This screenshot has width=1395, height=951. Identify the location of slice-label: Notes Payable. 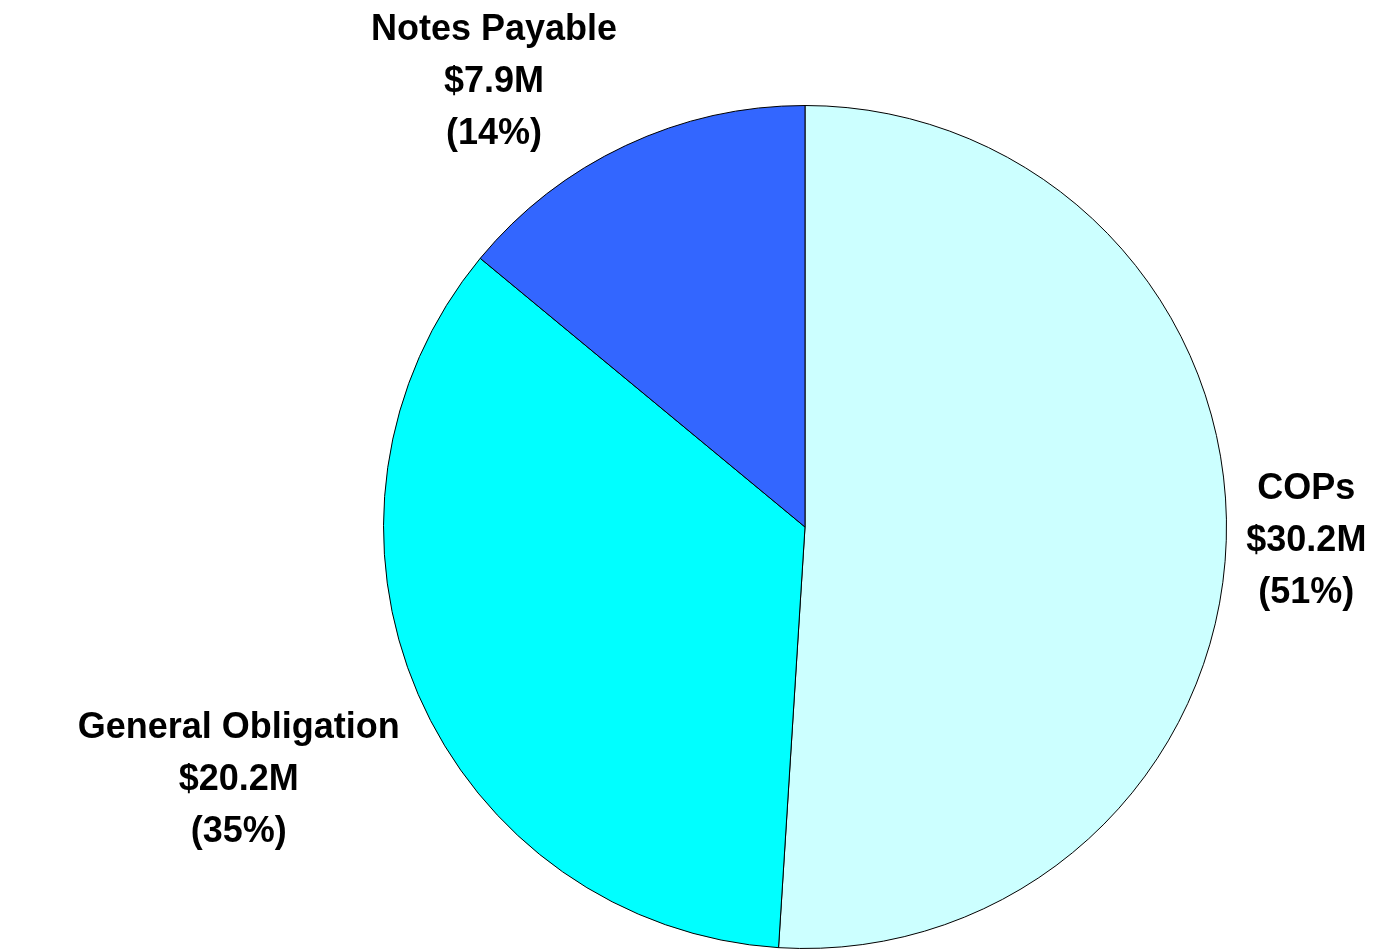
(494, 27).